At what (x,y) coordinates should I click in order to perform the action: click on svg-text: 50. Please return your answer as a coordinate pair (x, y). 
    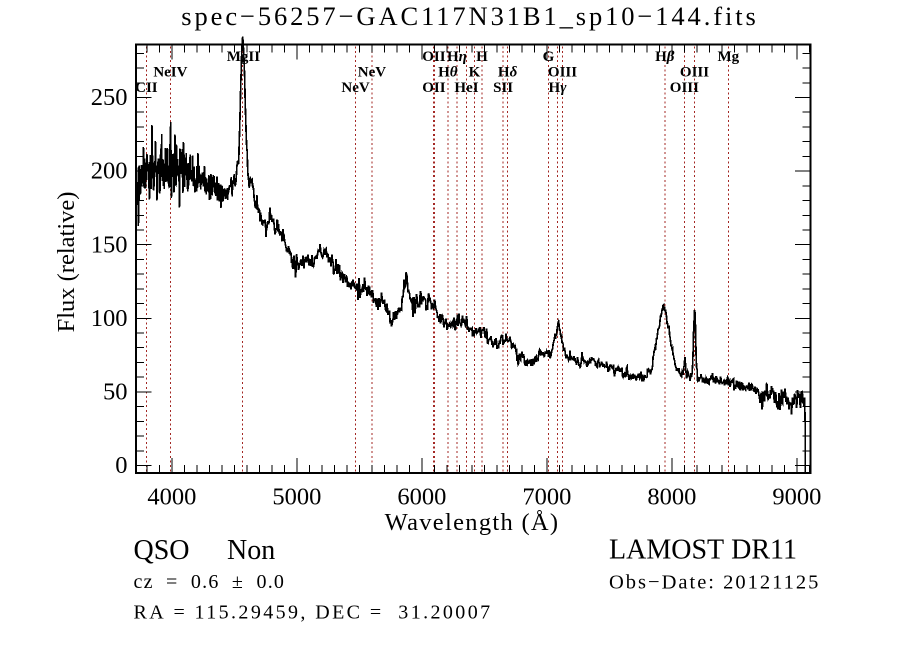
    Looking at the image, I should click on (115, 392).